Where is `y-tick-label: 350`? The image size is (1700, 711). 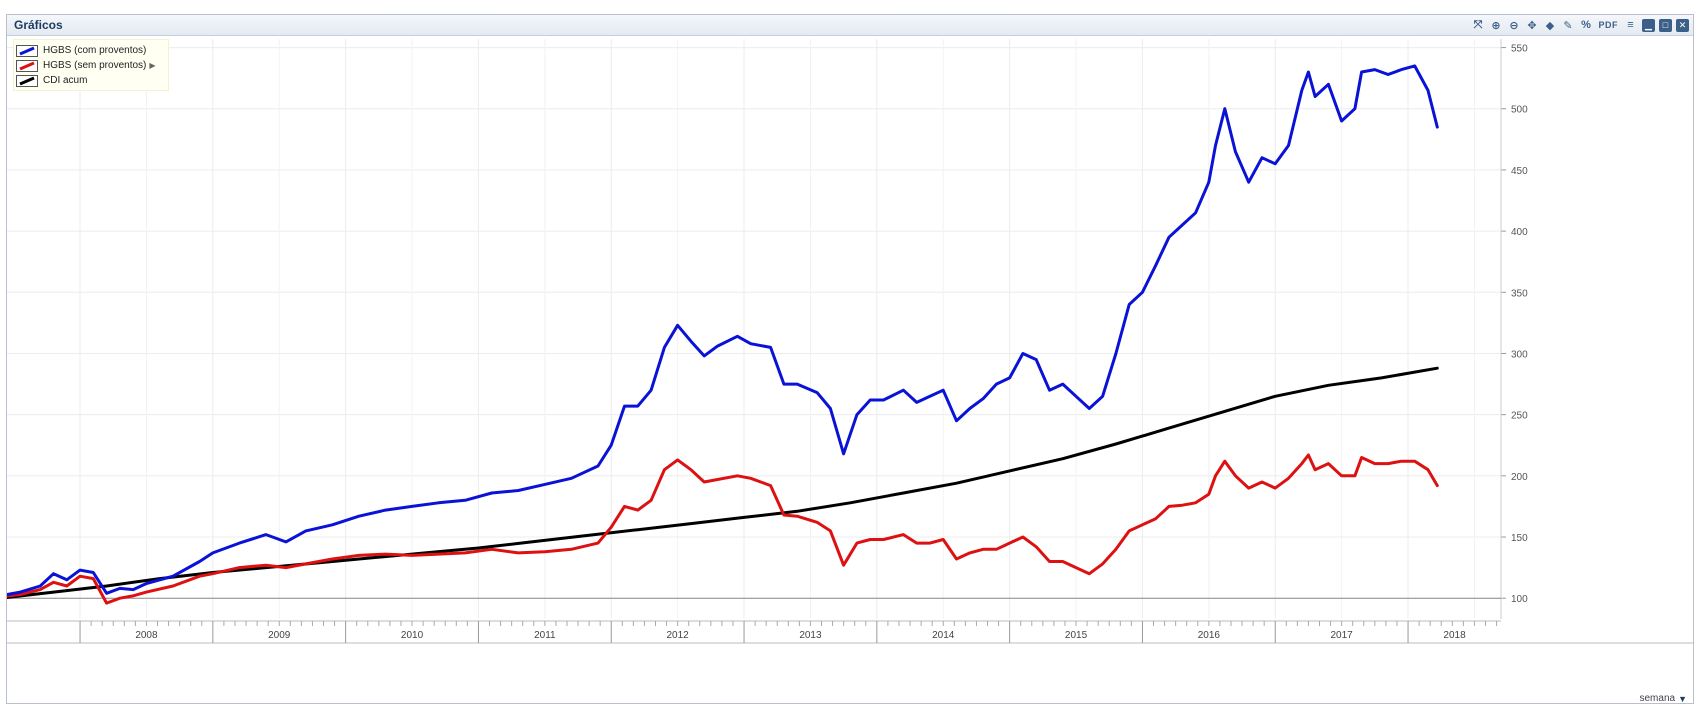
y-tick-label: 350 is located at coordinates (1519, 293).